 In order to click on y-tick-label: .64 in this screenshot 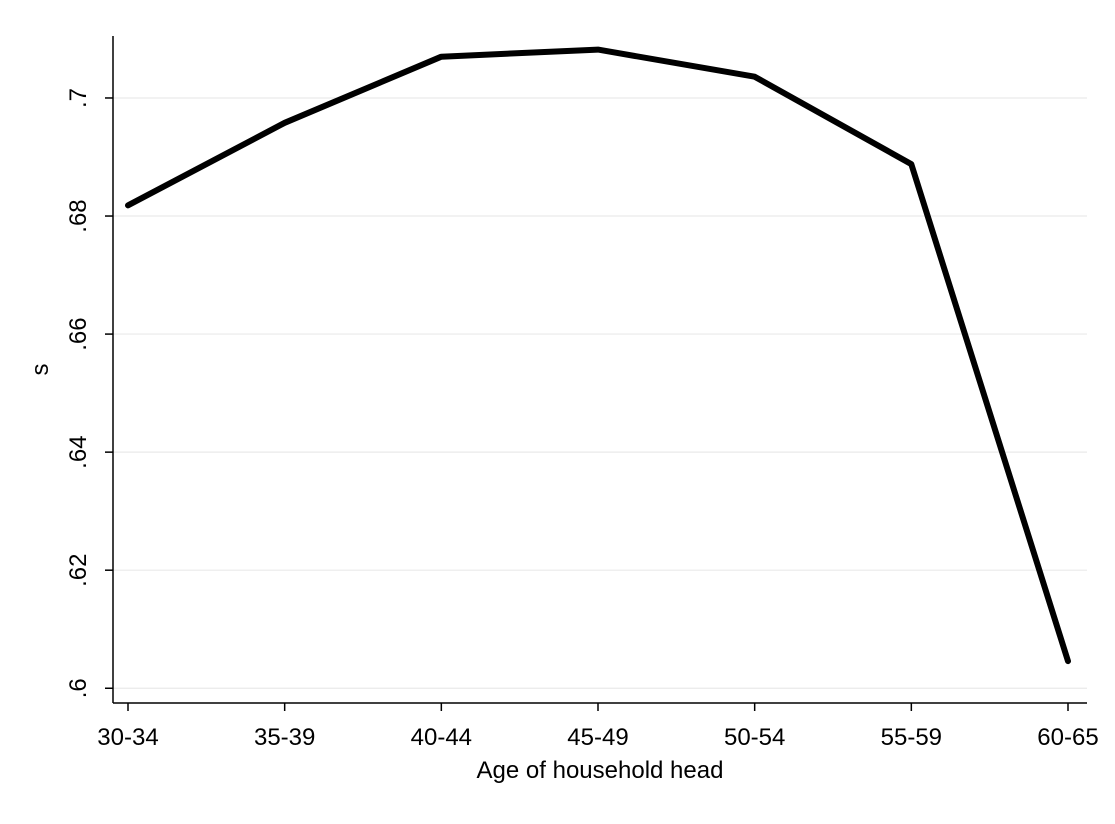, I will do `click(78, 451)`.